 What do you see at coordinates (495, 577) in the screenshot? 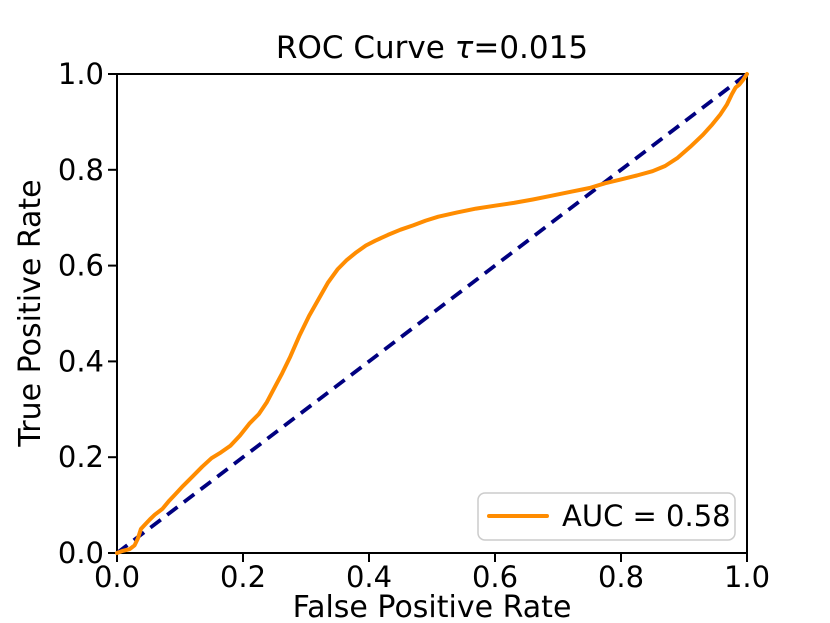
I see `x-tick-label: 0.6` at bounding box center [495, 577].